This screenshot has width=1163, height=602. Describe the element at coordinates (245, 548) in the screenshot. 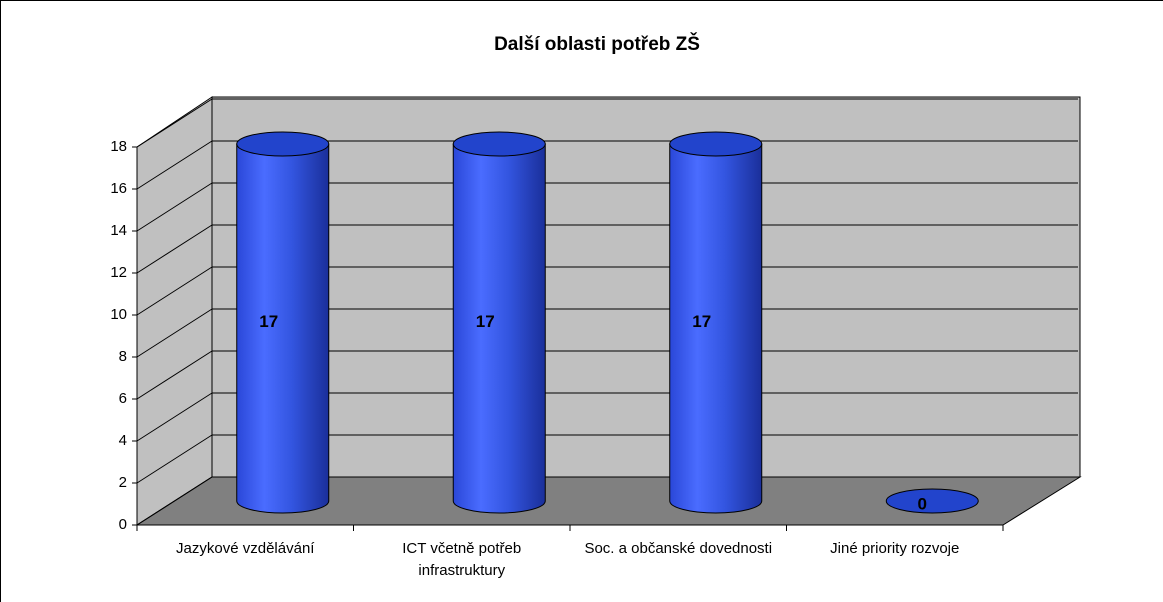

I see `x-tick-label: Jazykové vzdělávání` at that location.